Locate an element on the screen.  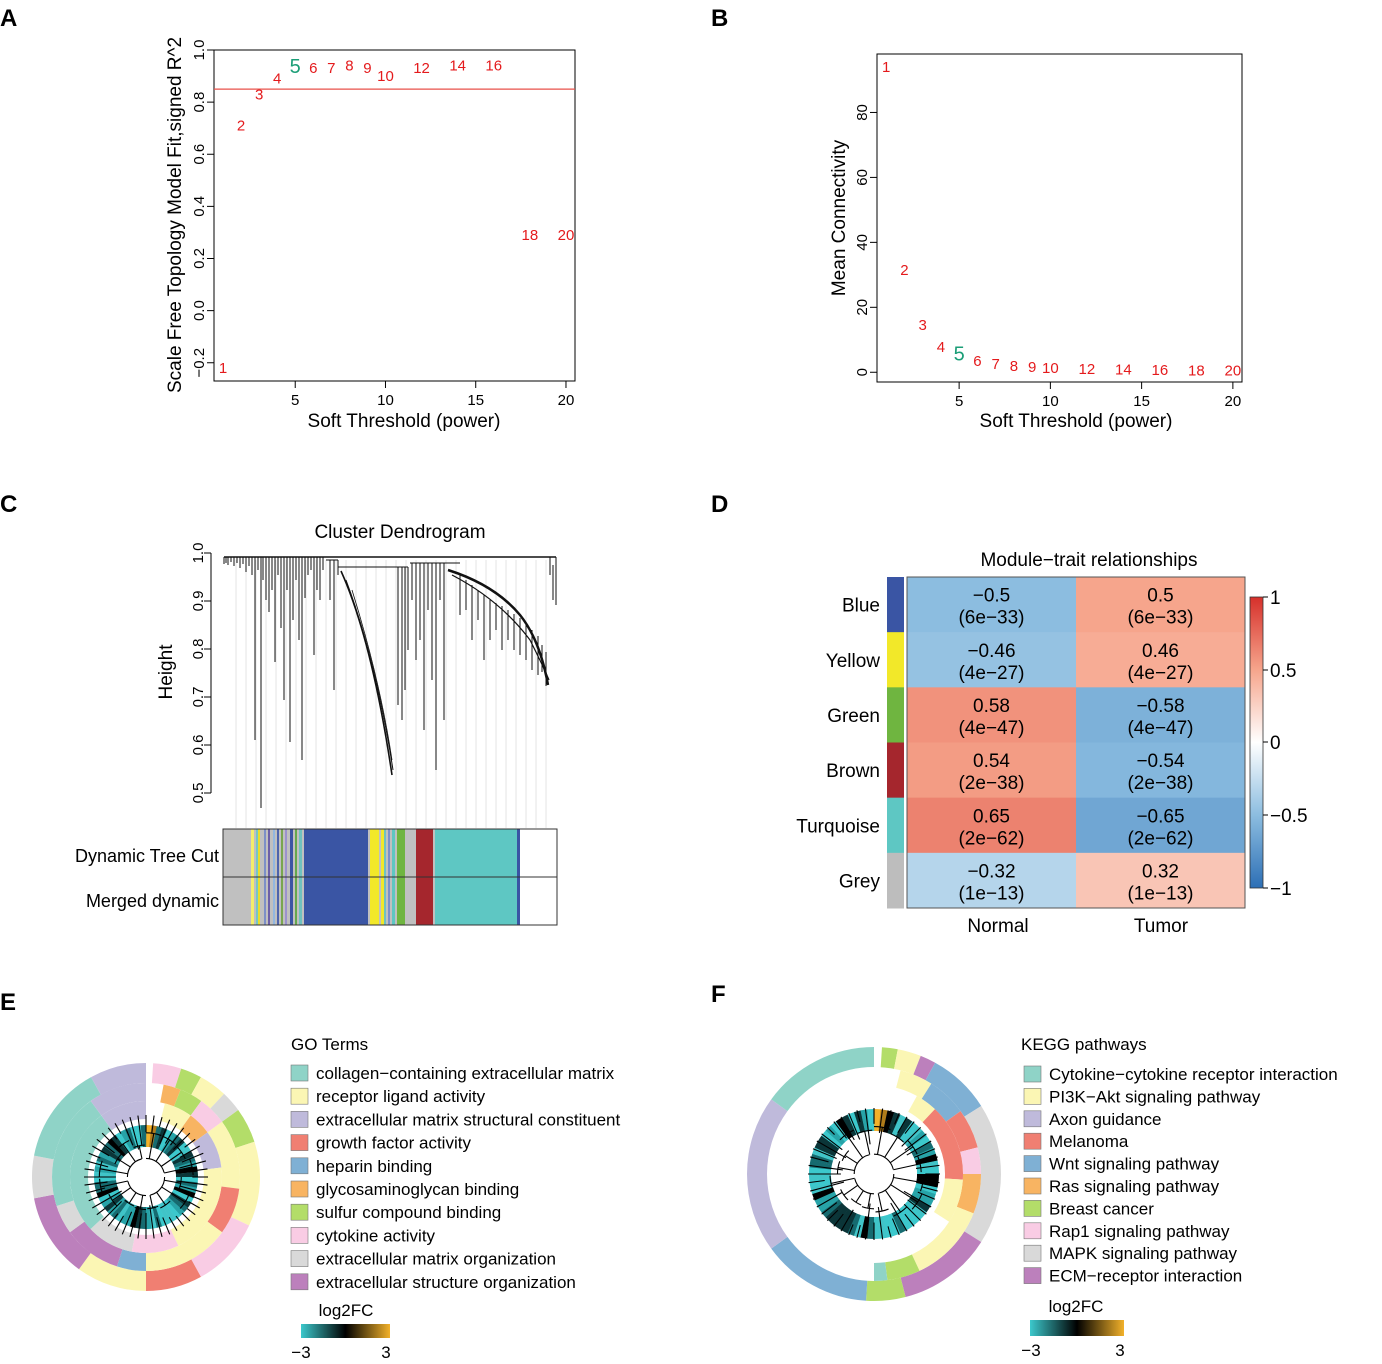
legend-label: sulfur compound binding is located at coordinates (408, 1212).